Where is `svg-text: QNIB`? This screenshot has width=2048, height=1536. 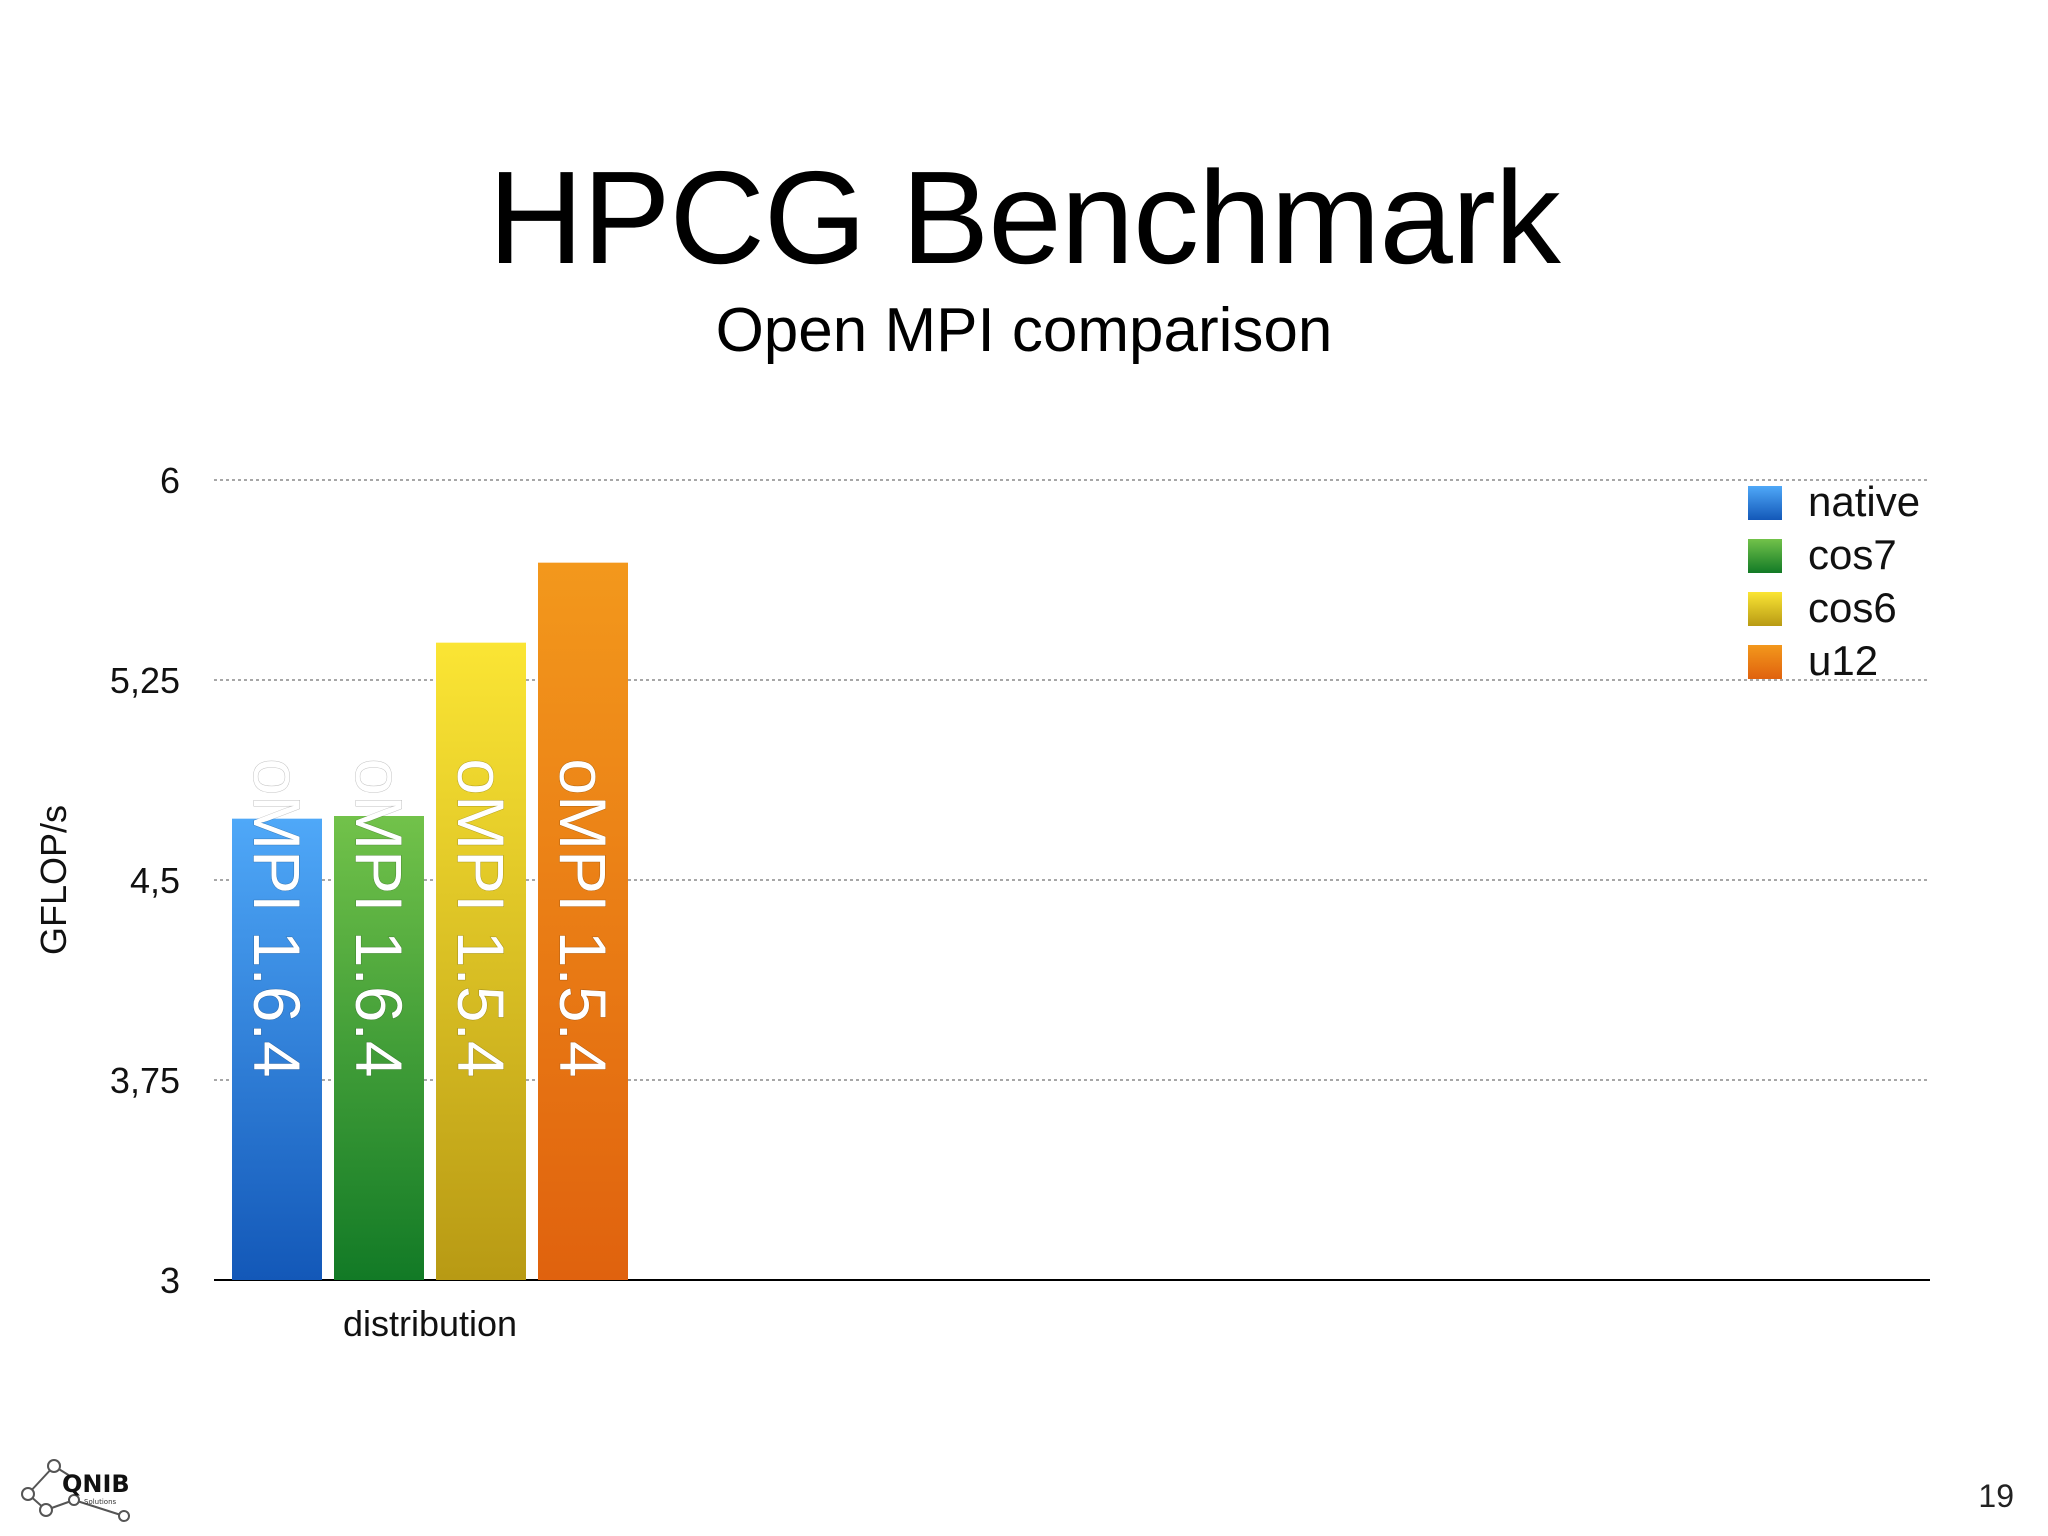 svg-text: QNIB is located at coordinates (96, 1484).